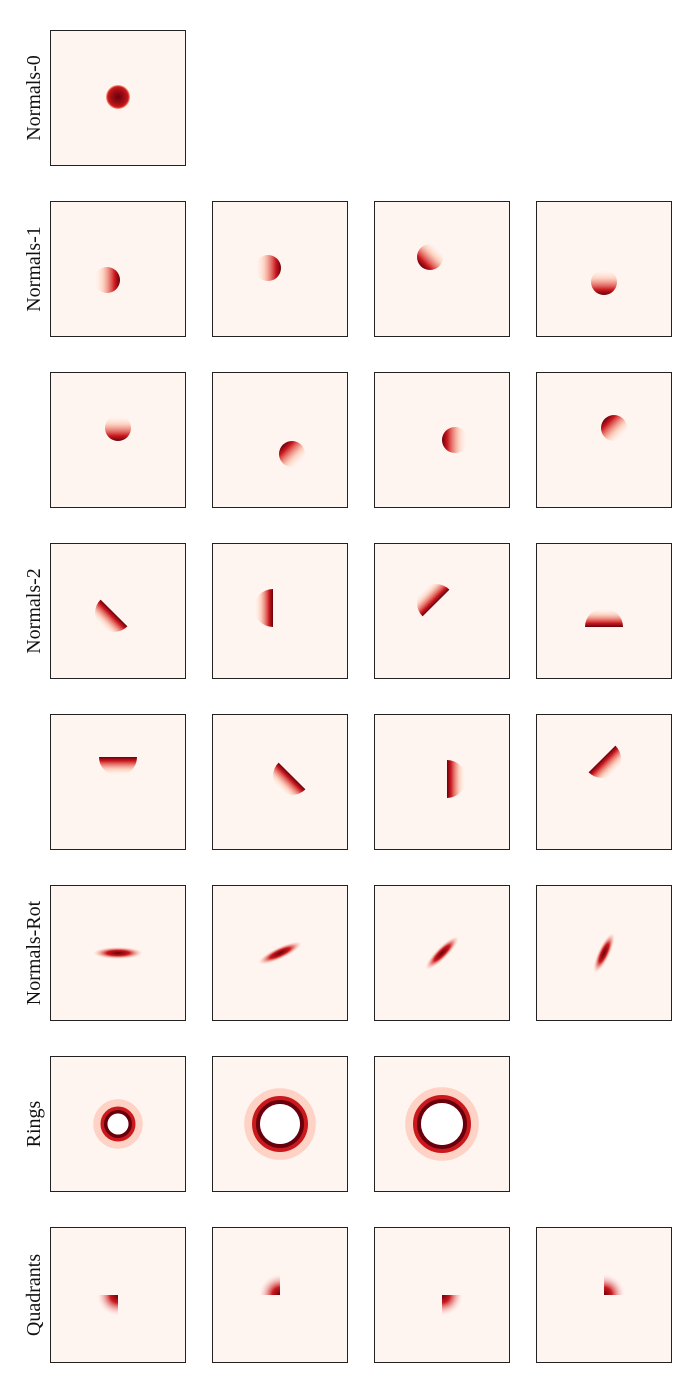  Describe the element at coordinates (34, 98) in the screenshot. I see `row-label: Normals-0` at that location.